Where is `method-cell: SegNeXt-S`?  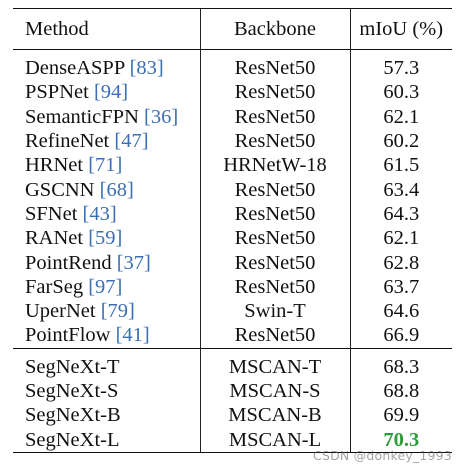 method-cell: SegNeXt-S is located at coordinates (106, 391).